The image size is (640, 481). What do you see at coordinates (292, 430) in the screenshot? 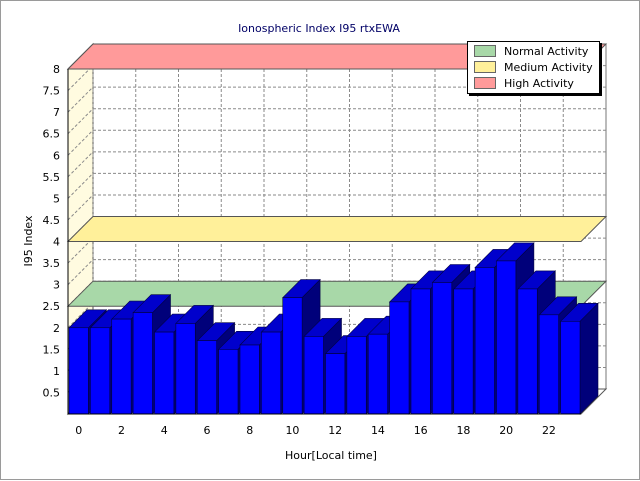
I see `x-tick-label: 10` at bounding box center [292, 430].